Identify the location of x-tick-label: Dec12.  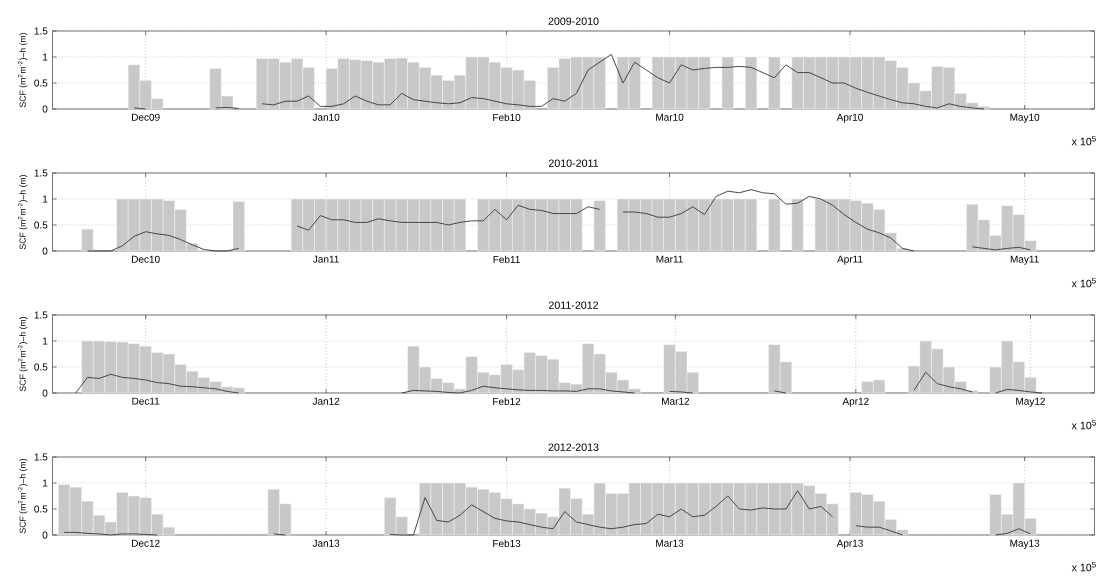
(146, 543).